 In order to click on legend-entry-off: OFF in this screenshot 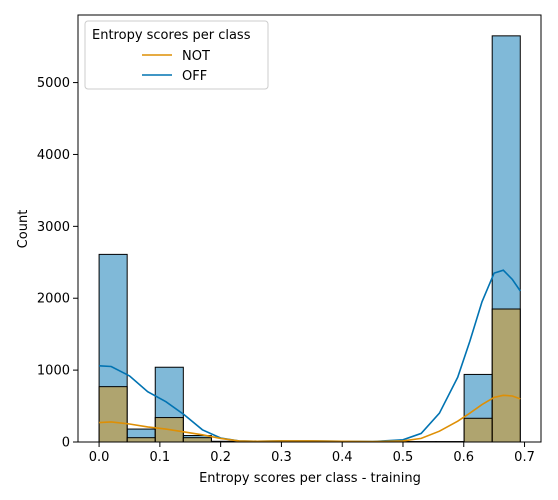, I will do `click(194, 76)`.